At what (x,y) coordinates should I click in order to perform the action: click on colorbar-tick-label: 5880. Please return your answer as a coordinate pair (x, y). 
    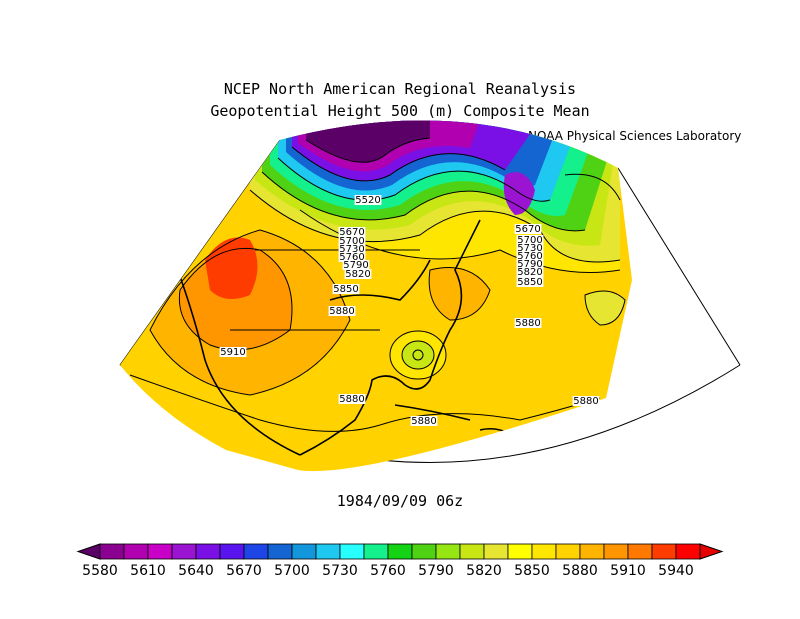
    Looking at the image, I should click on (580, 571).